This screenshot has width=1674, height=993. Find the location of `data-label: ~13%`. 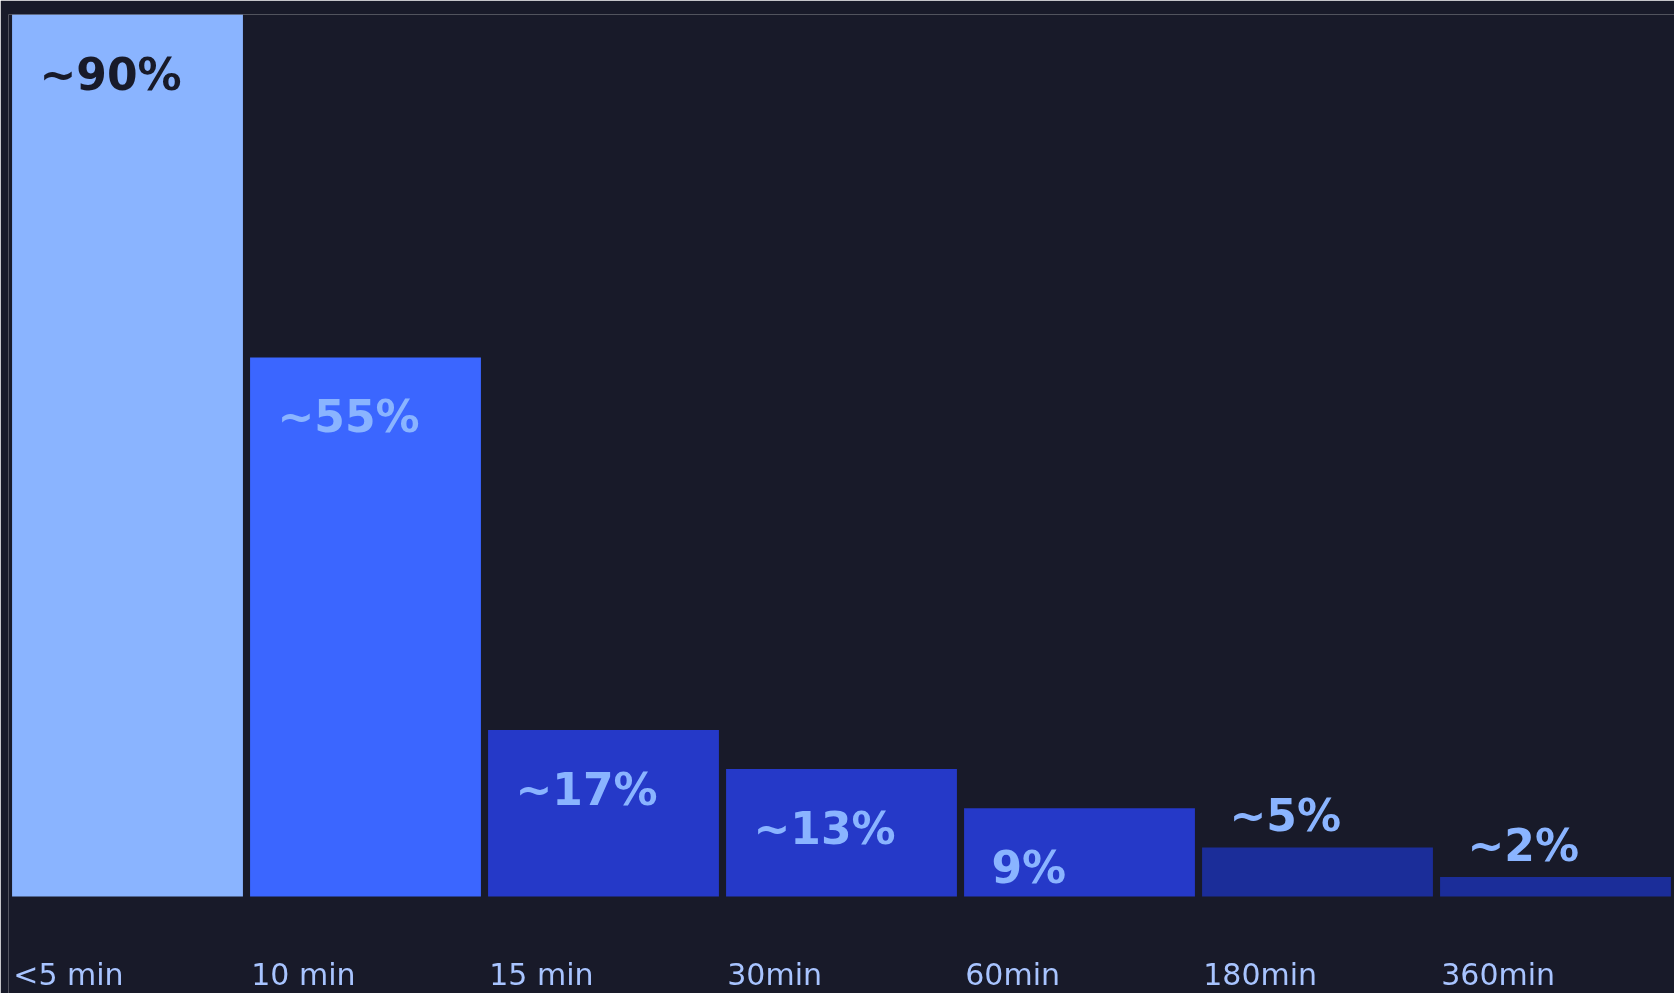

data-label: ~13% is located at coordinates (824, 829).